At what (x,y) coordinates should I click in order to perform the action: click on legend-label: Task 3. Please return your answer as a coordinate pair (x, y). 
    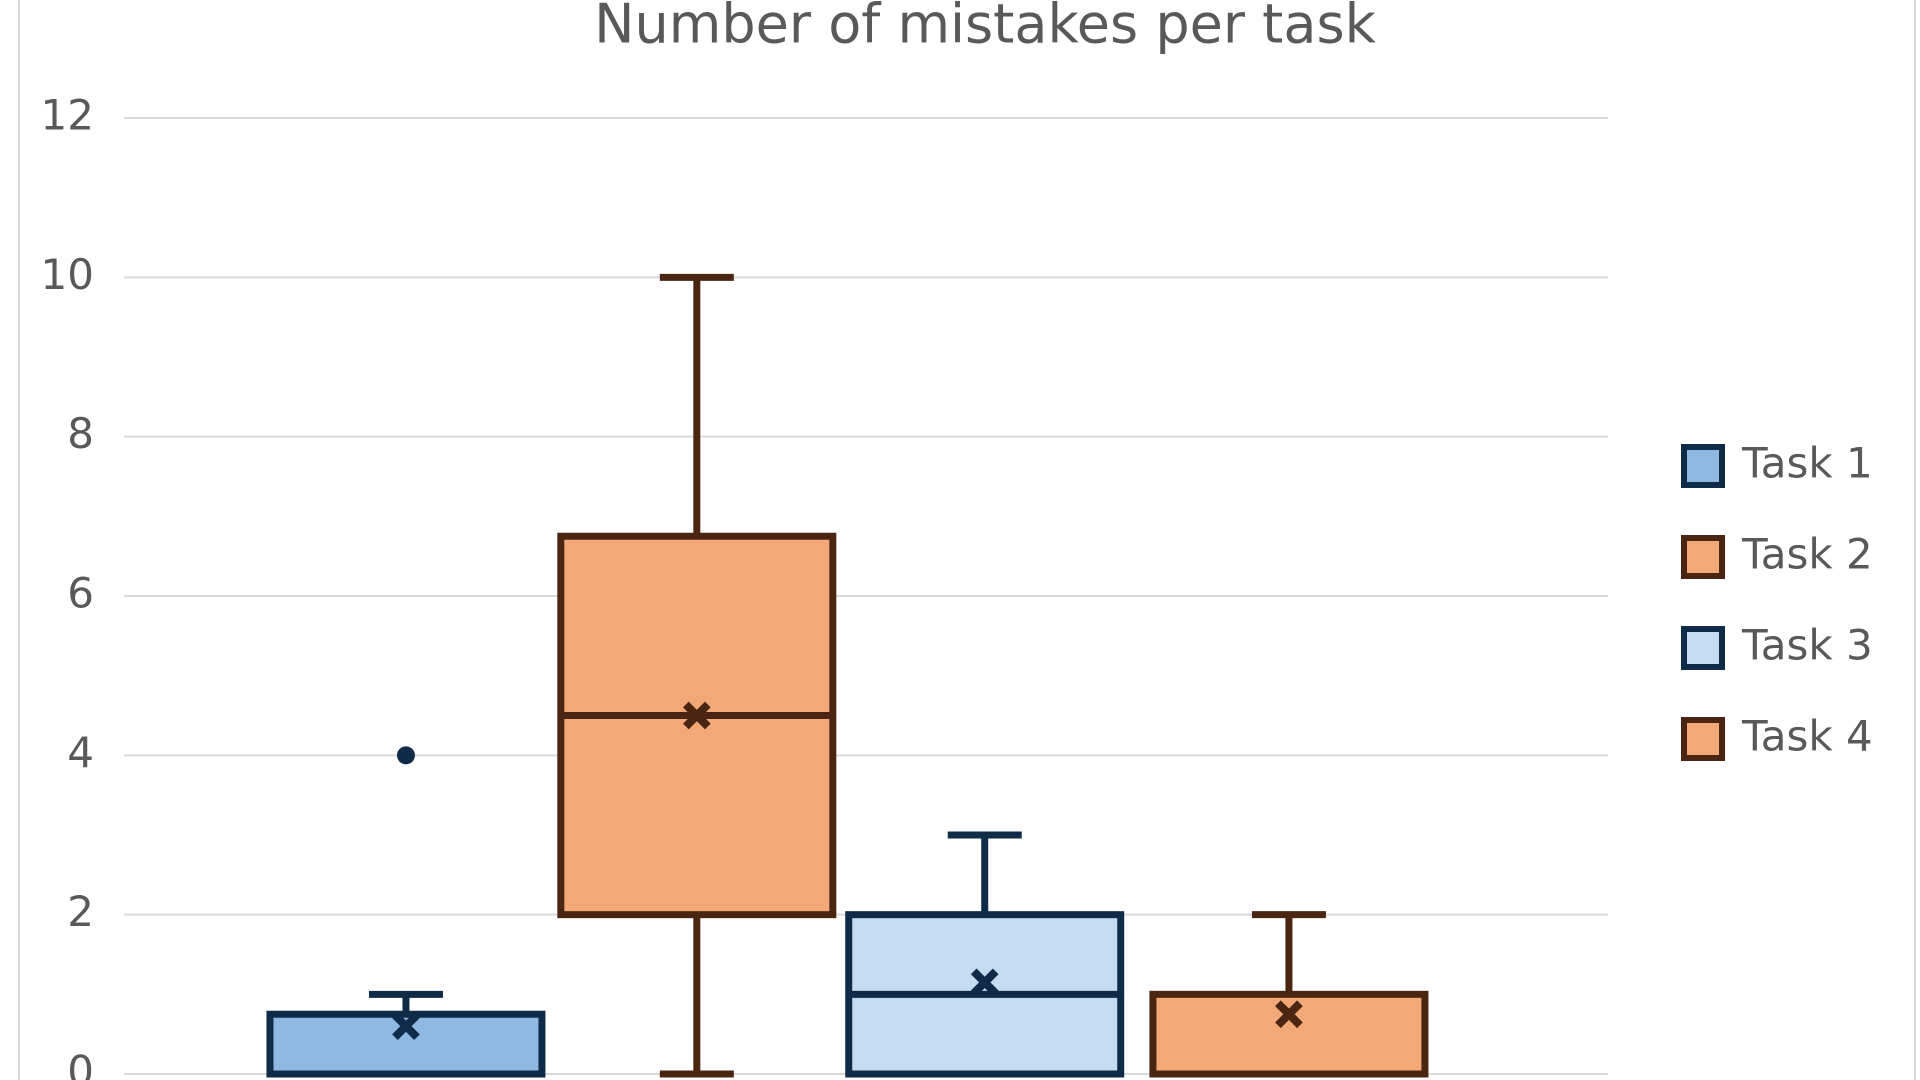
    Looking at the image, I should click on (1807, 645).